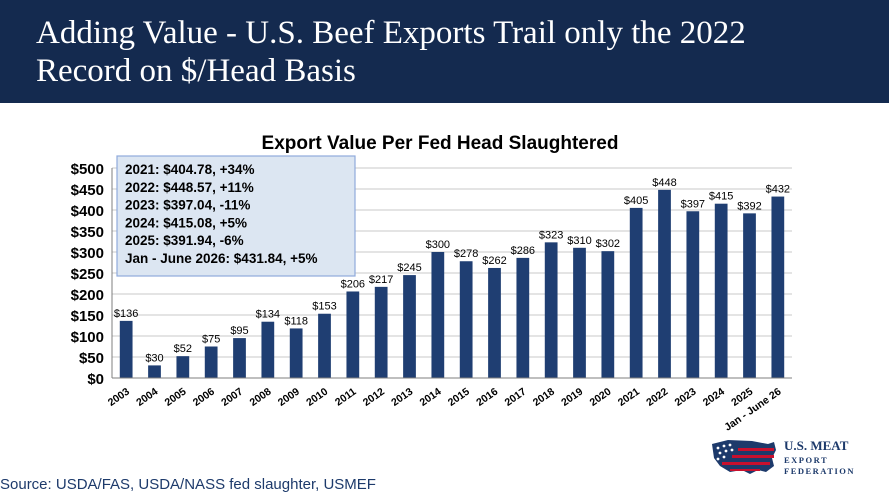 The image size is (889, 500). Describe the element at coordinates (523, 251) in the screenshot. I see `data-label: $286` at that location.